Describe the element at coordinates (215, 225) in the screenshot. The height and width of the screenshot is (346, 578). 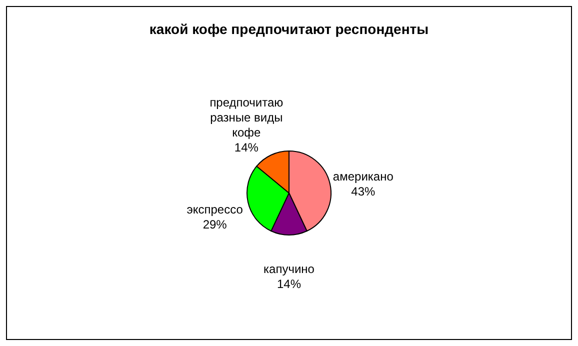
I see `data-label: 29%` at that location.